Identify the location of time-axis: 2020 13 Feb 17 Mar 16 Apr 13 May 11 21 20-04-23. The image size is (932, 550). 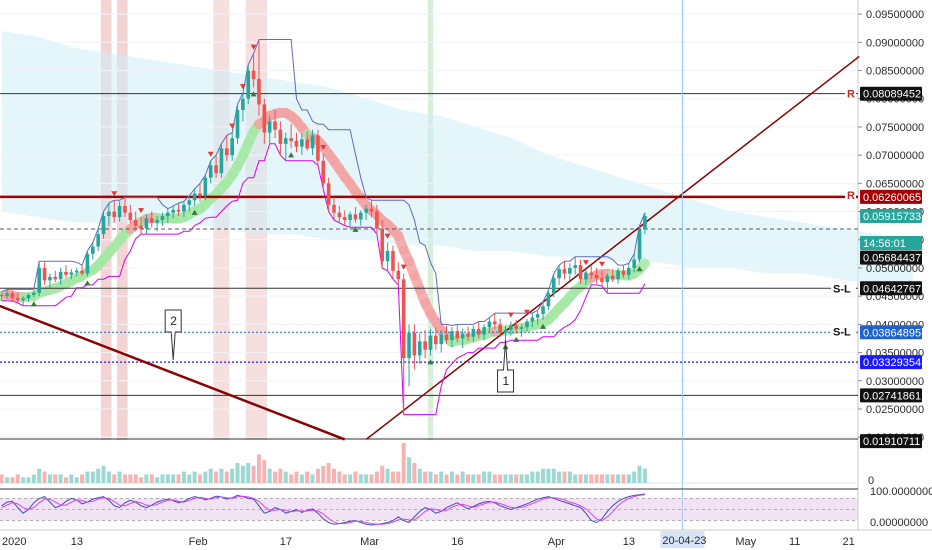
(466, 539).